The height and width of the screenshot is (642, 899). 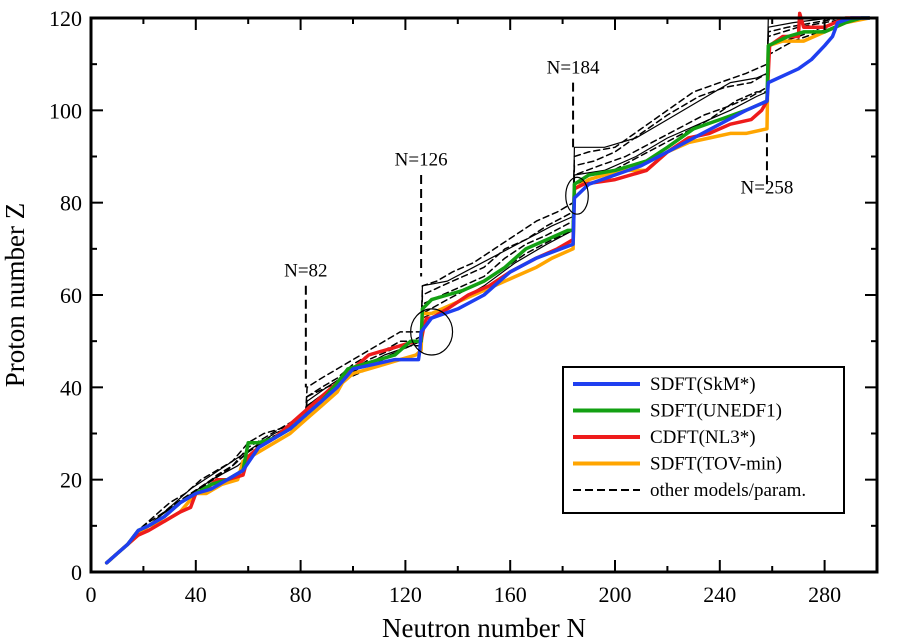 I want to click on y-tick-label: 120, so click(x=65, y=18).